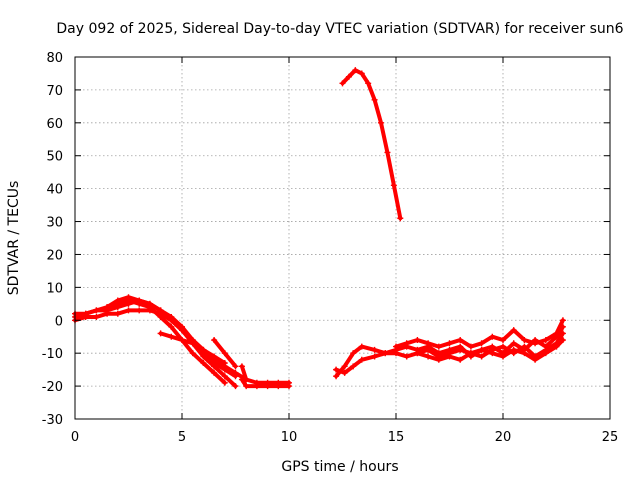  Describe the element at coordinates (54, 91) in the screenshot. I see `y-tick-label: 70` at that location.